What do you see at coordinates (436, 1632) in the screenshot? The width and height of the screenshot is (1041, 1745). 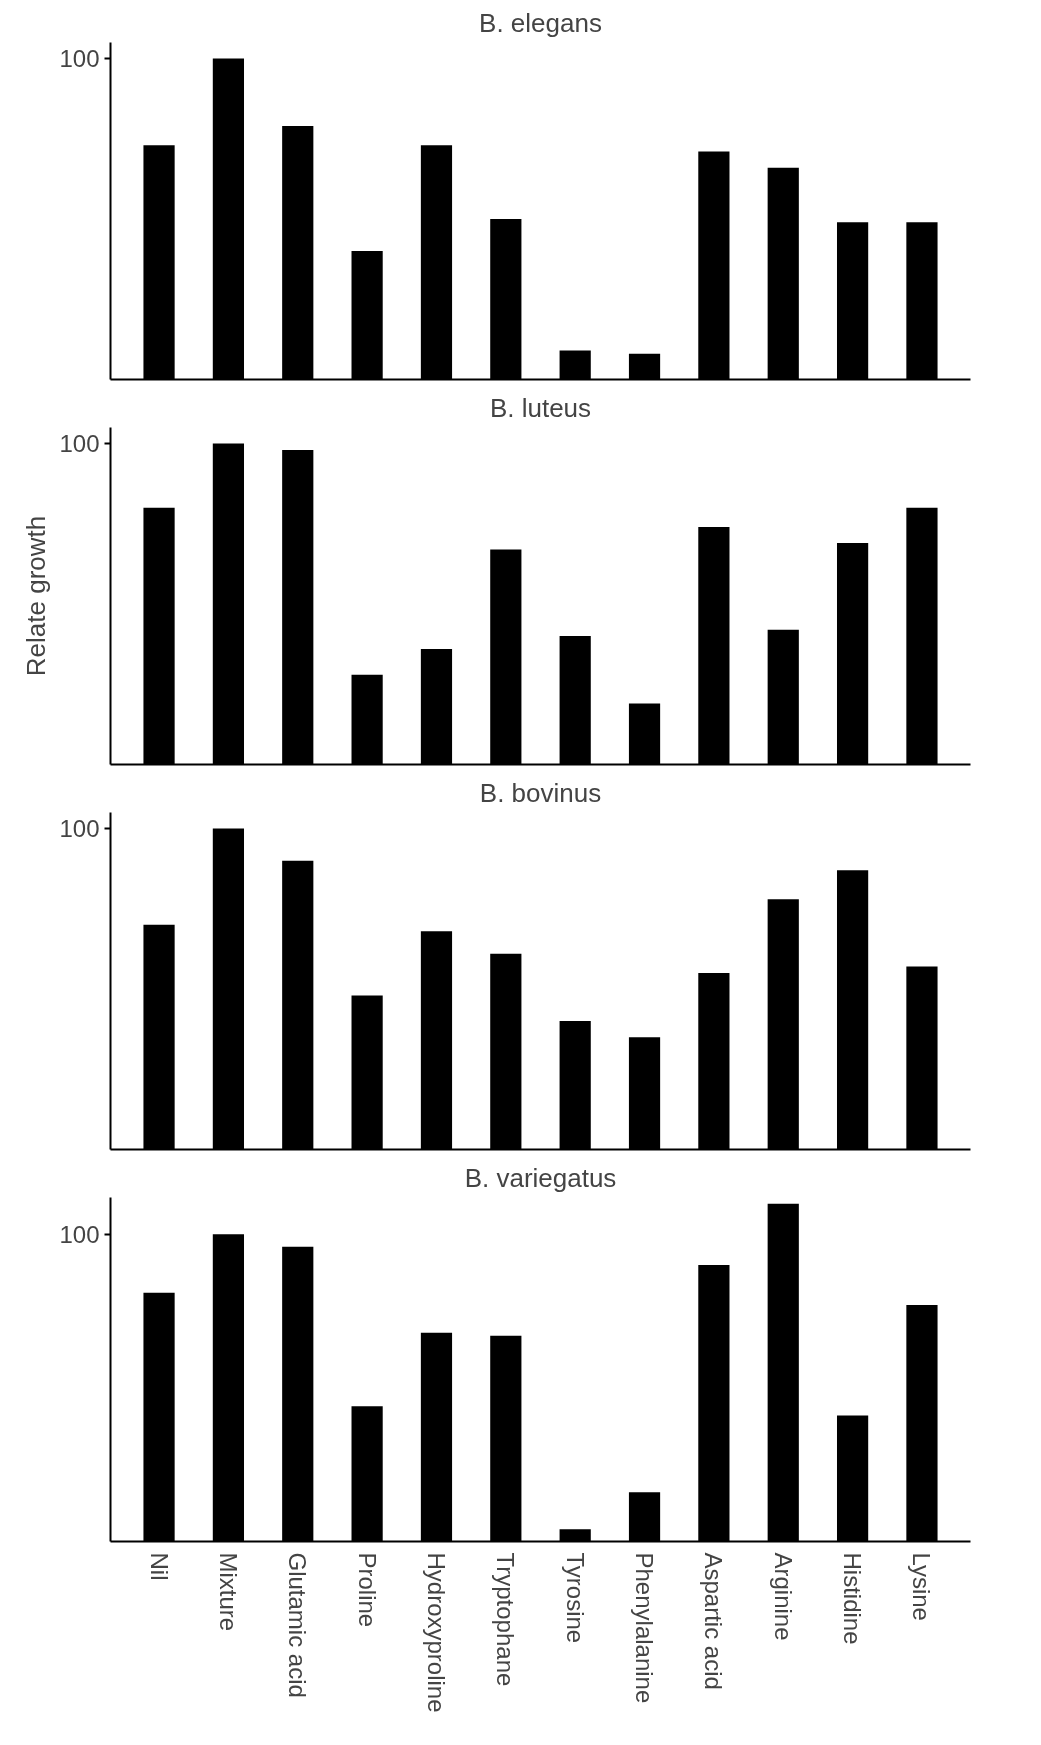 I see `x-tick-label: Hydroxyproline` at bounding box center [436, 1632].